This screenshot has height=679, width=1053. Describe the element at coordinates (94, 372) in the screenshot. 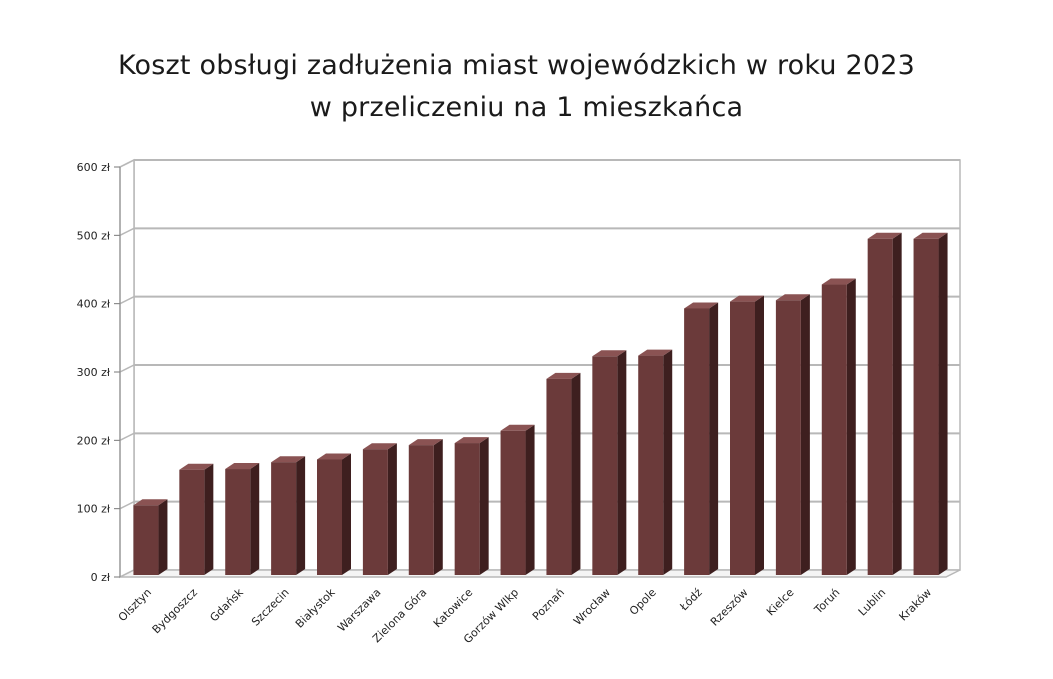

I see `y-tick-label: 300 zł` at that location.